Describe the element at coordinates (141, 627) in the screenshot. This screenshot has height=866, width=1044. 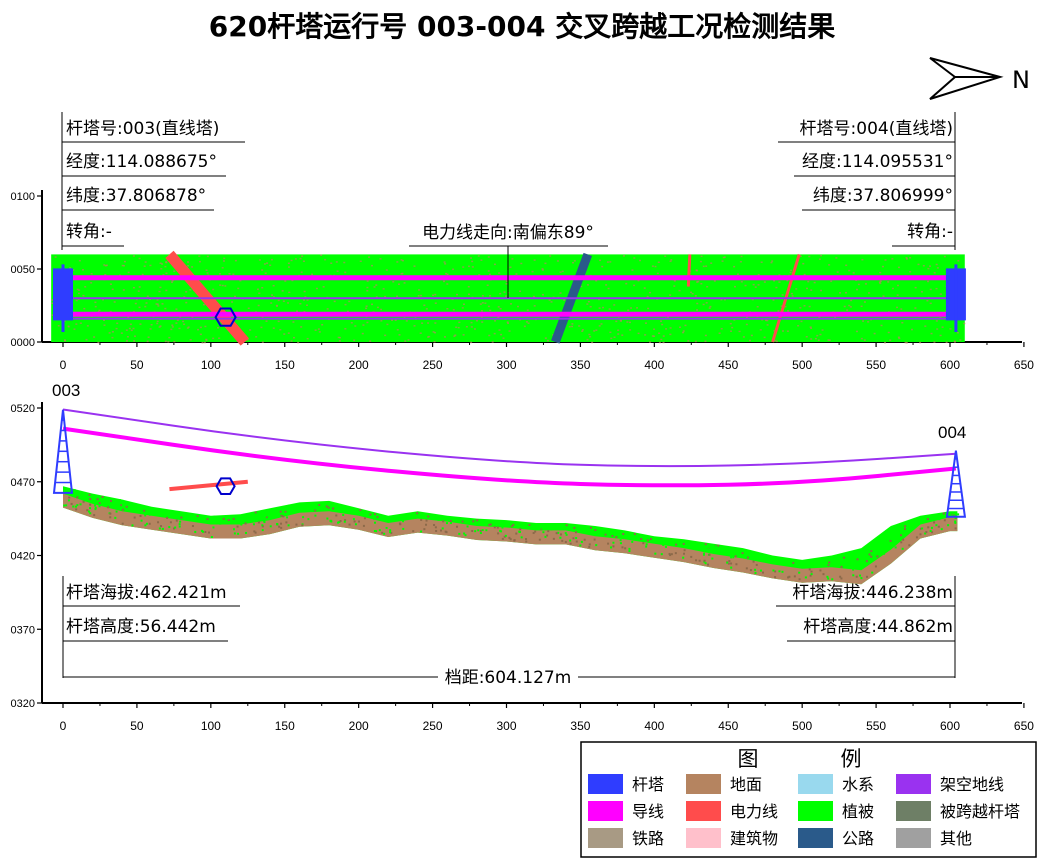
I see `start-tower-height: 杆塔高度:56.442m` at that location.